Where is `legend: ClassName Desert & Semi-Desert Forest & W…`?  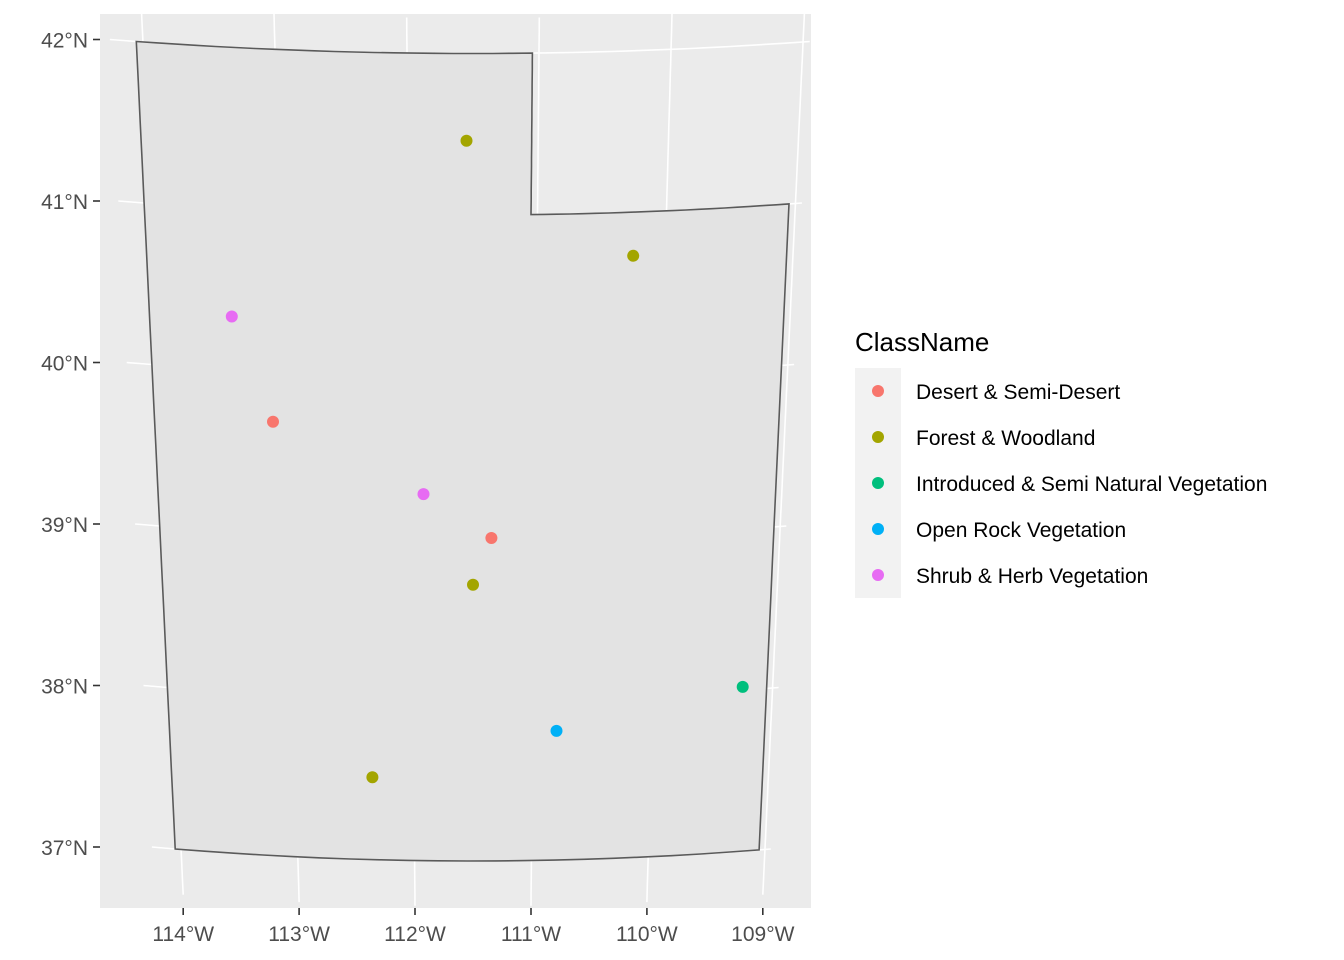
legend: ClassName Desert & Semi-Desert Forest & W… is located at coordinates (1061, 462).